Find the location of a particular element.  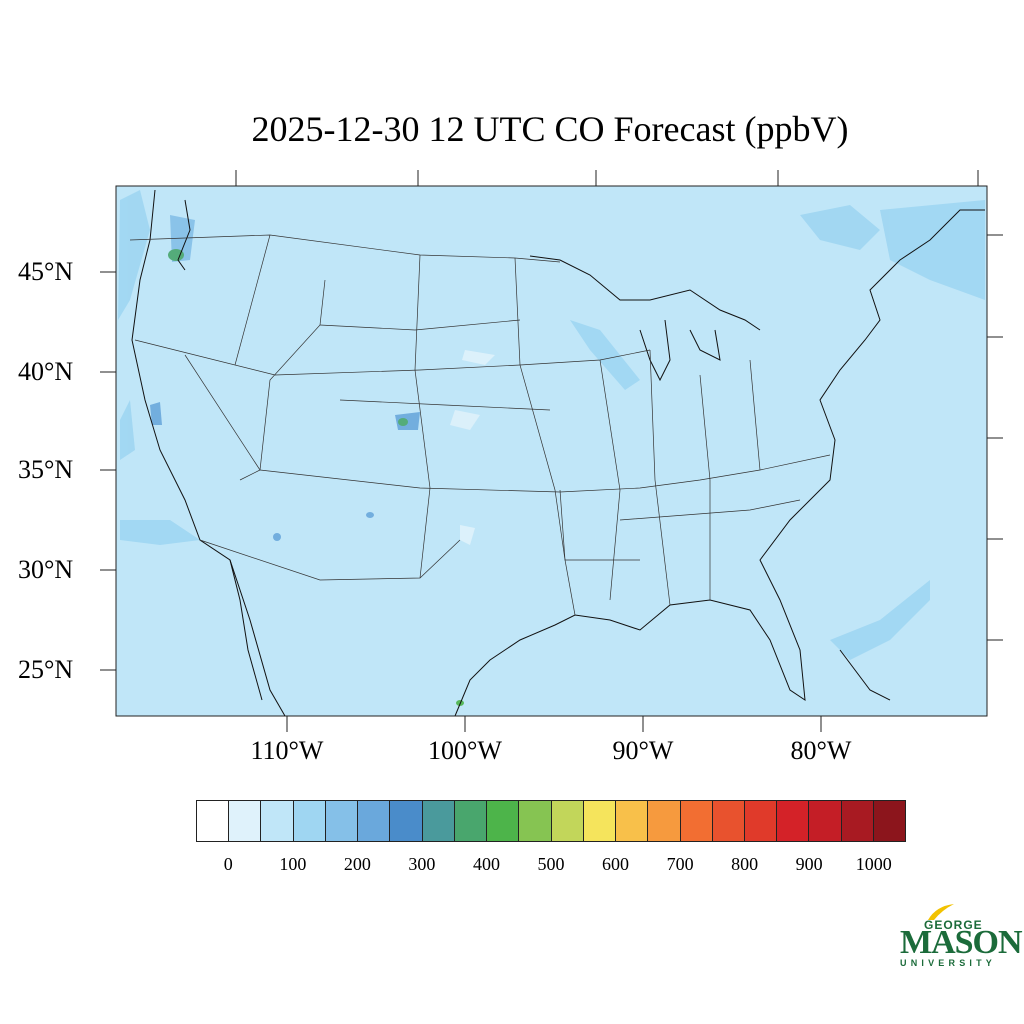

george-mason-logo: GEORGE MASON UNIVERSITY is located at coordinates (960, 937).